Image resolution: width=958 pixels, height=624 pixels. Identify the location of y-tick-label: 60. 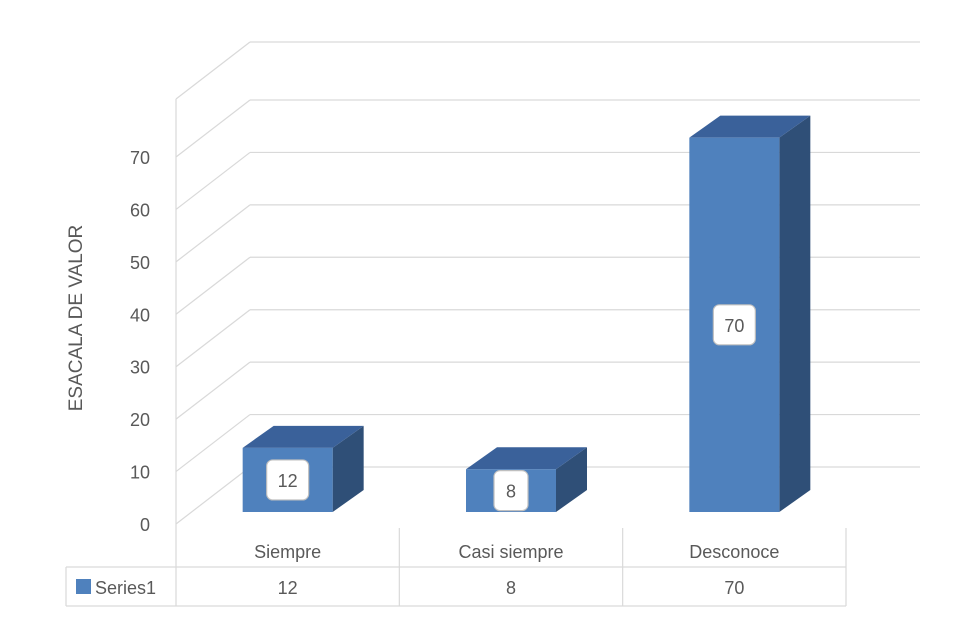
(140, 210).